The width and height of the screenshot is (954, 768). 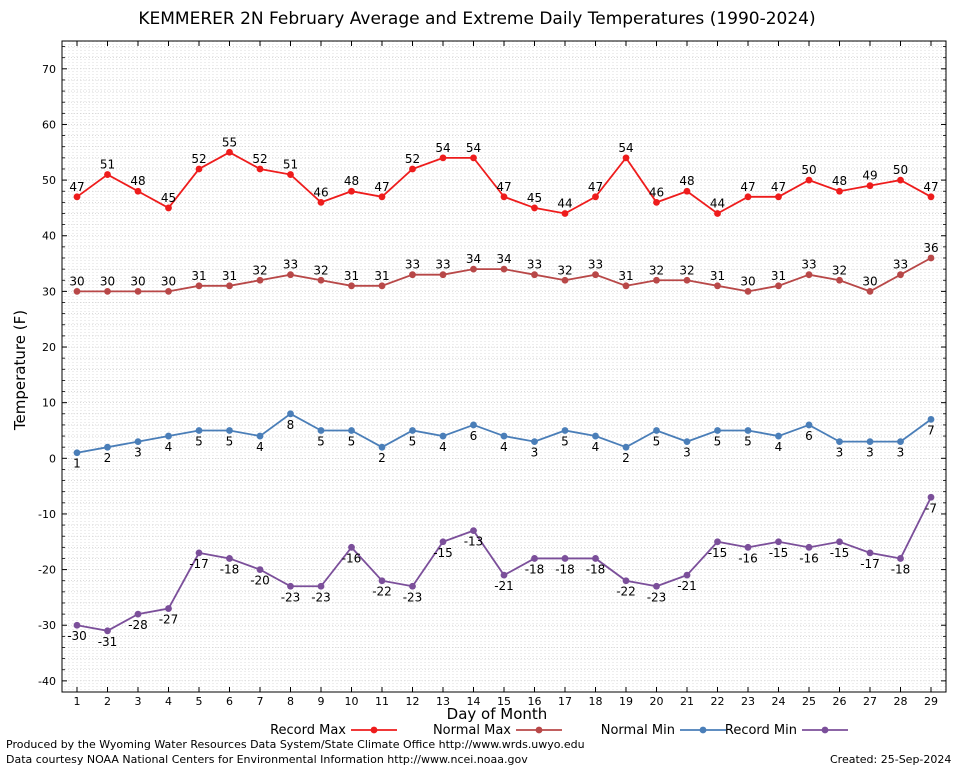 What do you see at coordinates (138, 625) in the screenshot?
I see `data-label: -28` at bounding box center [138, 625].